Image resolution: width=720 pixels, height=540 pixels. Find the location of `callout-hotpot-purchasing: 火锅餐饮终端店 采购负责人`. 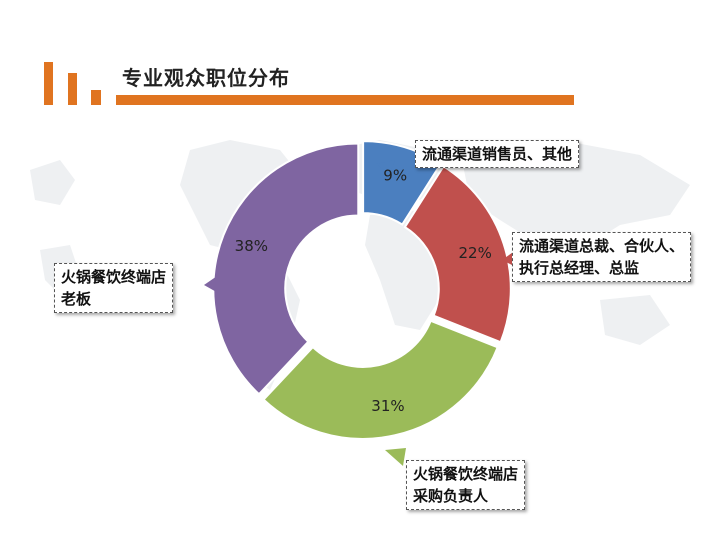

callout-hotpot-purchasing: 火锅餐饮终端店 采购负责人 is located at coordinates (466, 485).